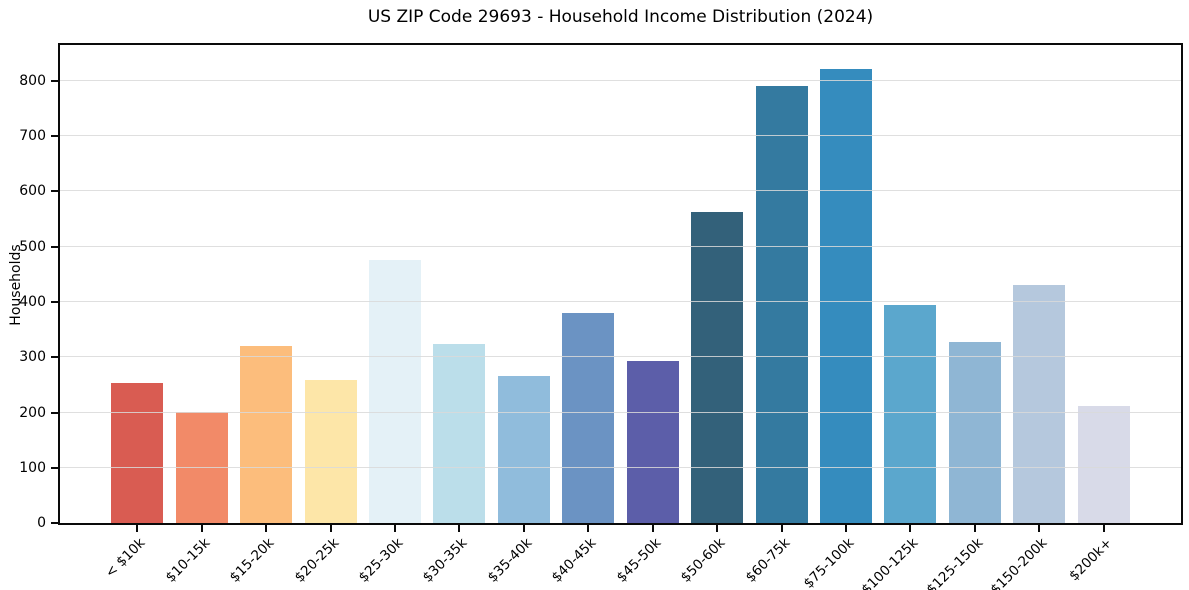 This screenshot has width=1189, height=590. What do you see at coordinates (32, 302) in the screenshot?
I see `y-tick-label: 400` at bounding box center [32, 302].